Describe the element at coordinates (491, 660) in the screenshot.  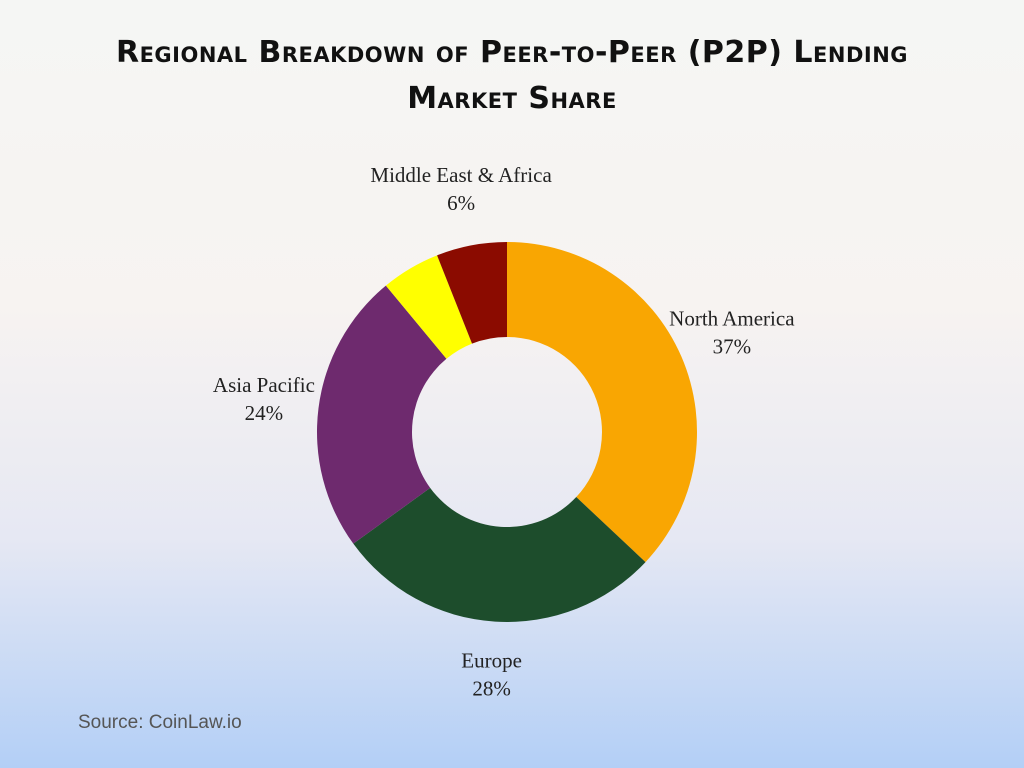
I see `slice-label: Europe` at that location.